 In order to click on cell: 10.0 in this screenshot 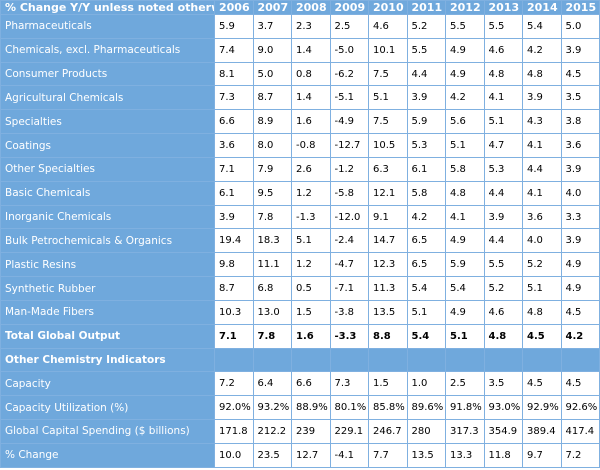, I will do `click(234, 455)`.